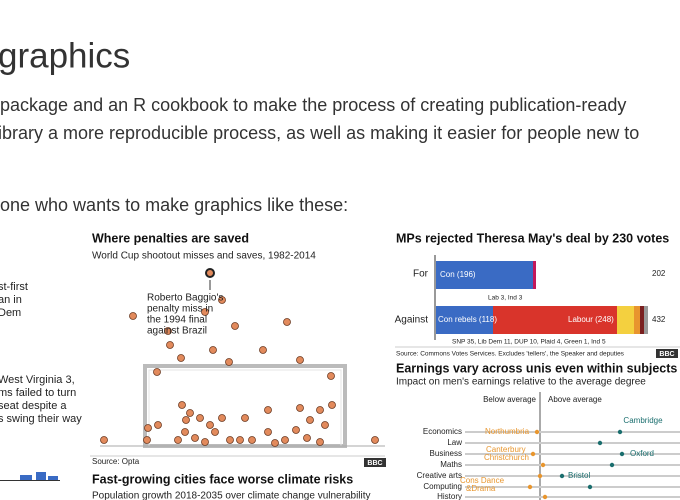 Image resolution: width=680 pixels, height=500 pixels. I want to click on annotation: Oxford, so click(642, 453).